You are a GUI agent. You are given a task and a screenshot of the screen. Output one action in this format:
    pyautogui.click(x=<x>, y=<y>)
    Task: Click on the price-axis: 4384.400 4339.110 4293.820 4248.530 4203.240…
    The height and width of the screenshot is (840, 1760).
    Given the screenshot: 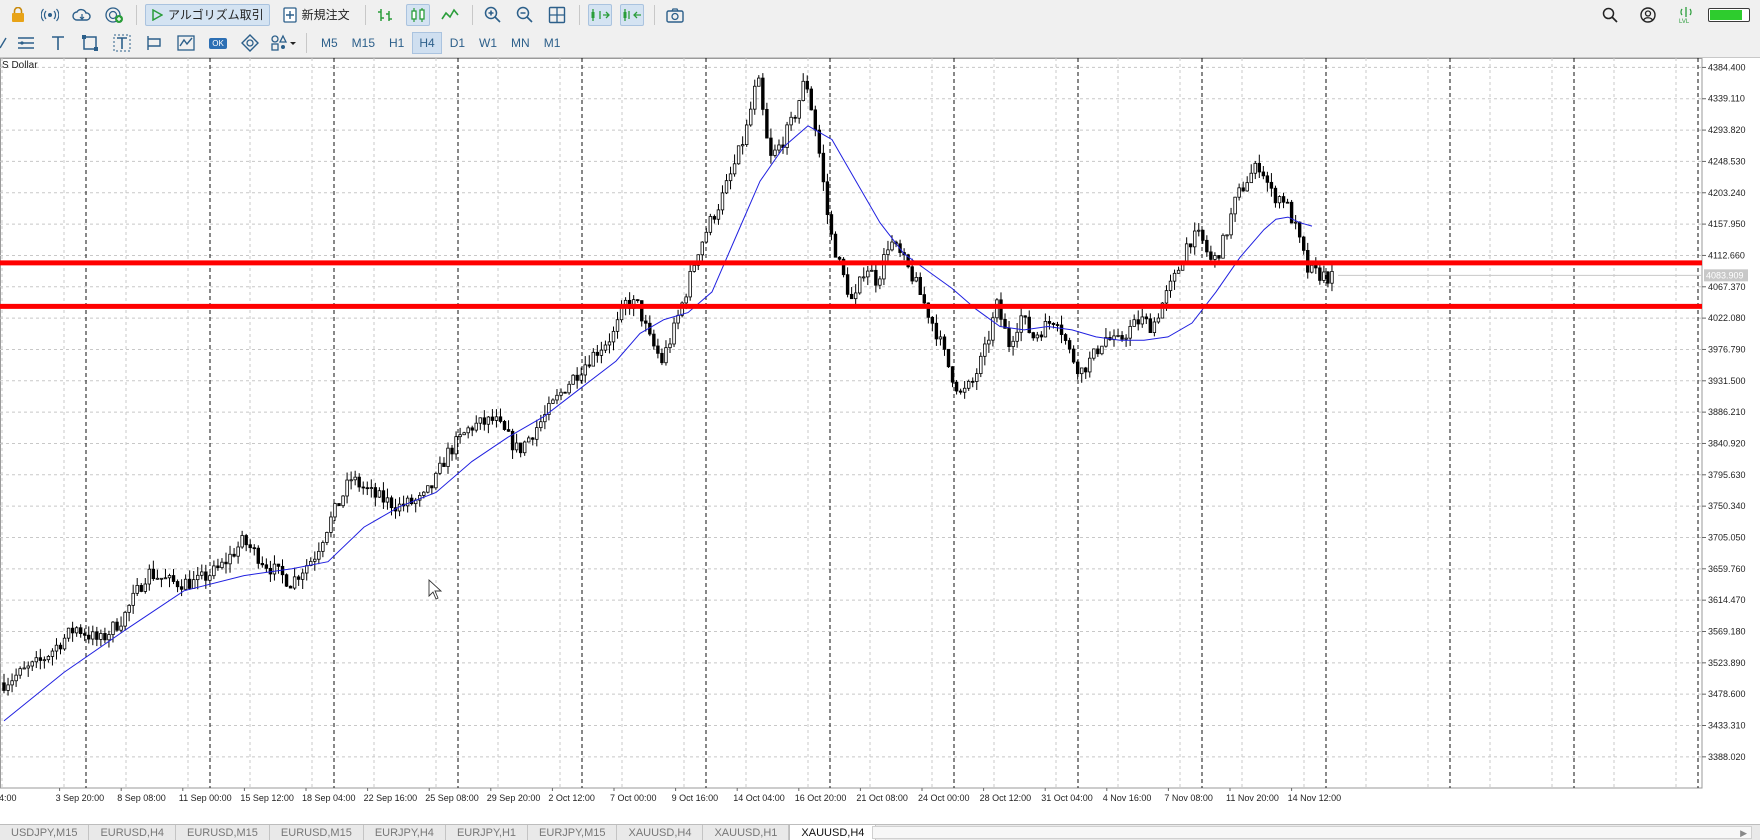 What is the action you would take?
    pyautogui.click(x=1724, y=412)
    